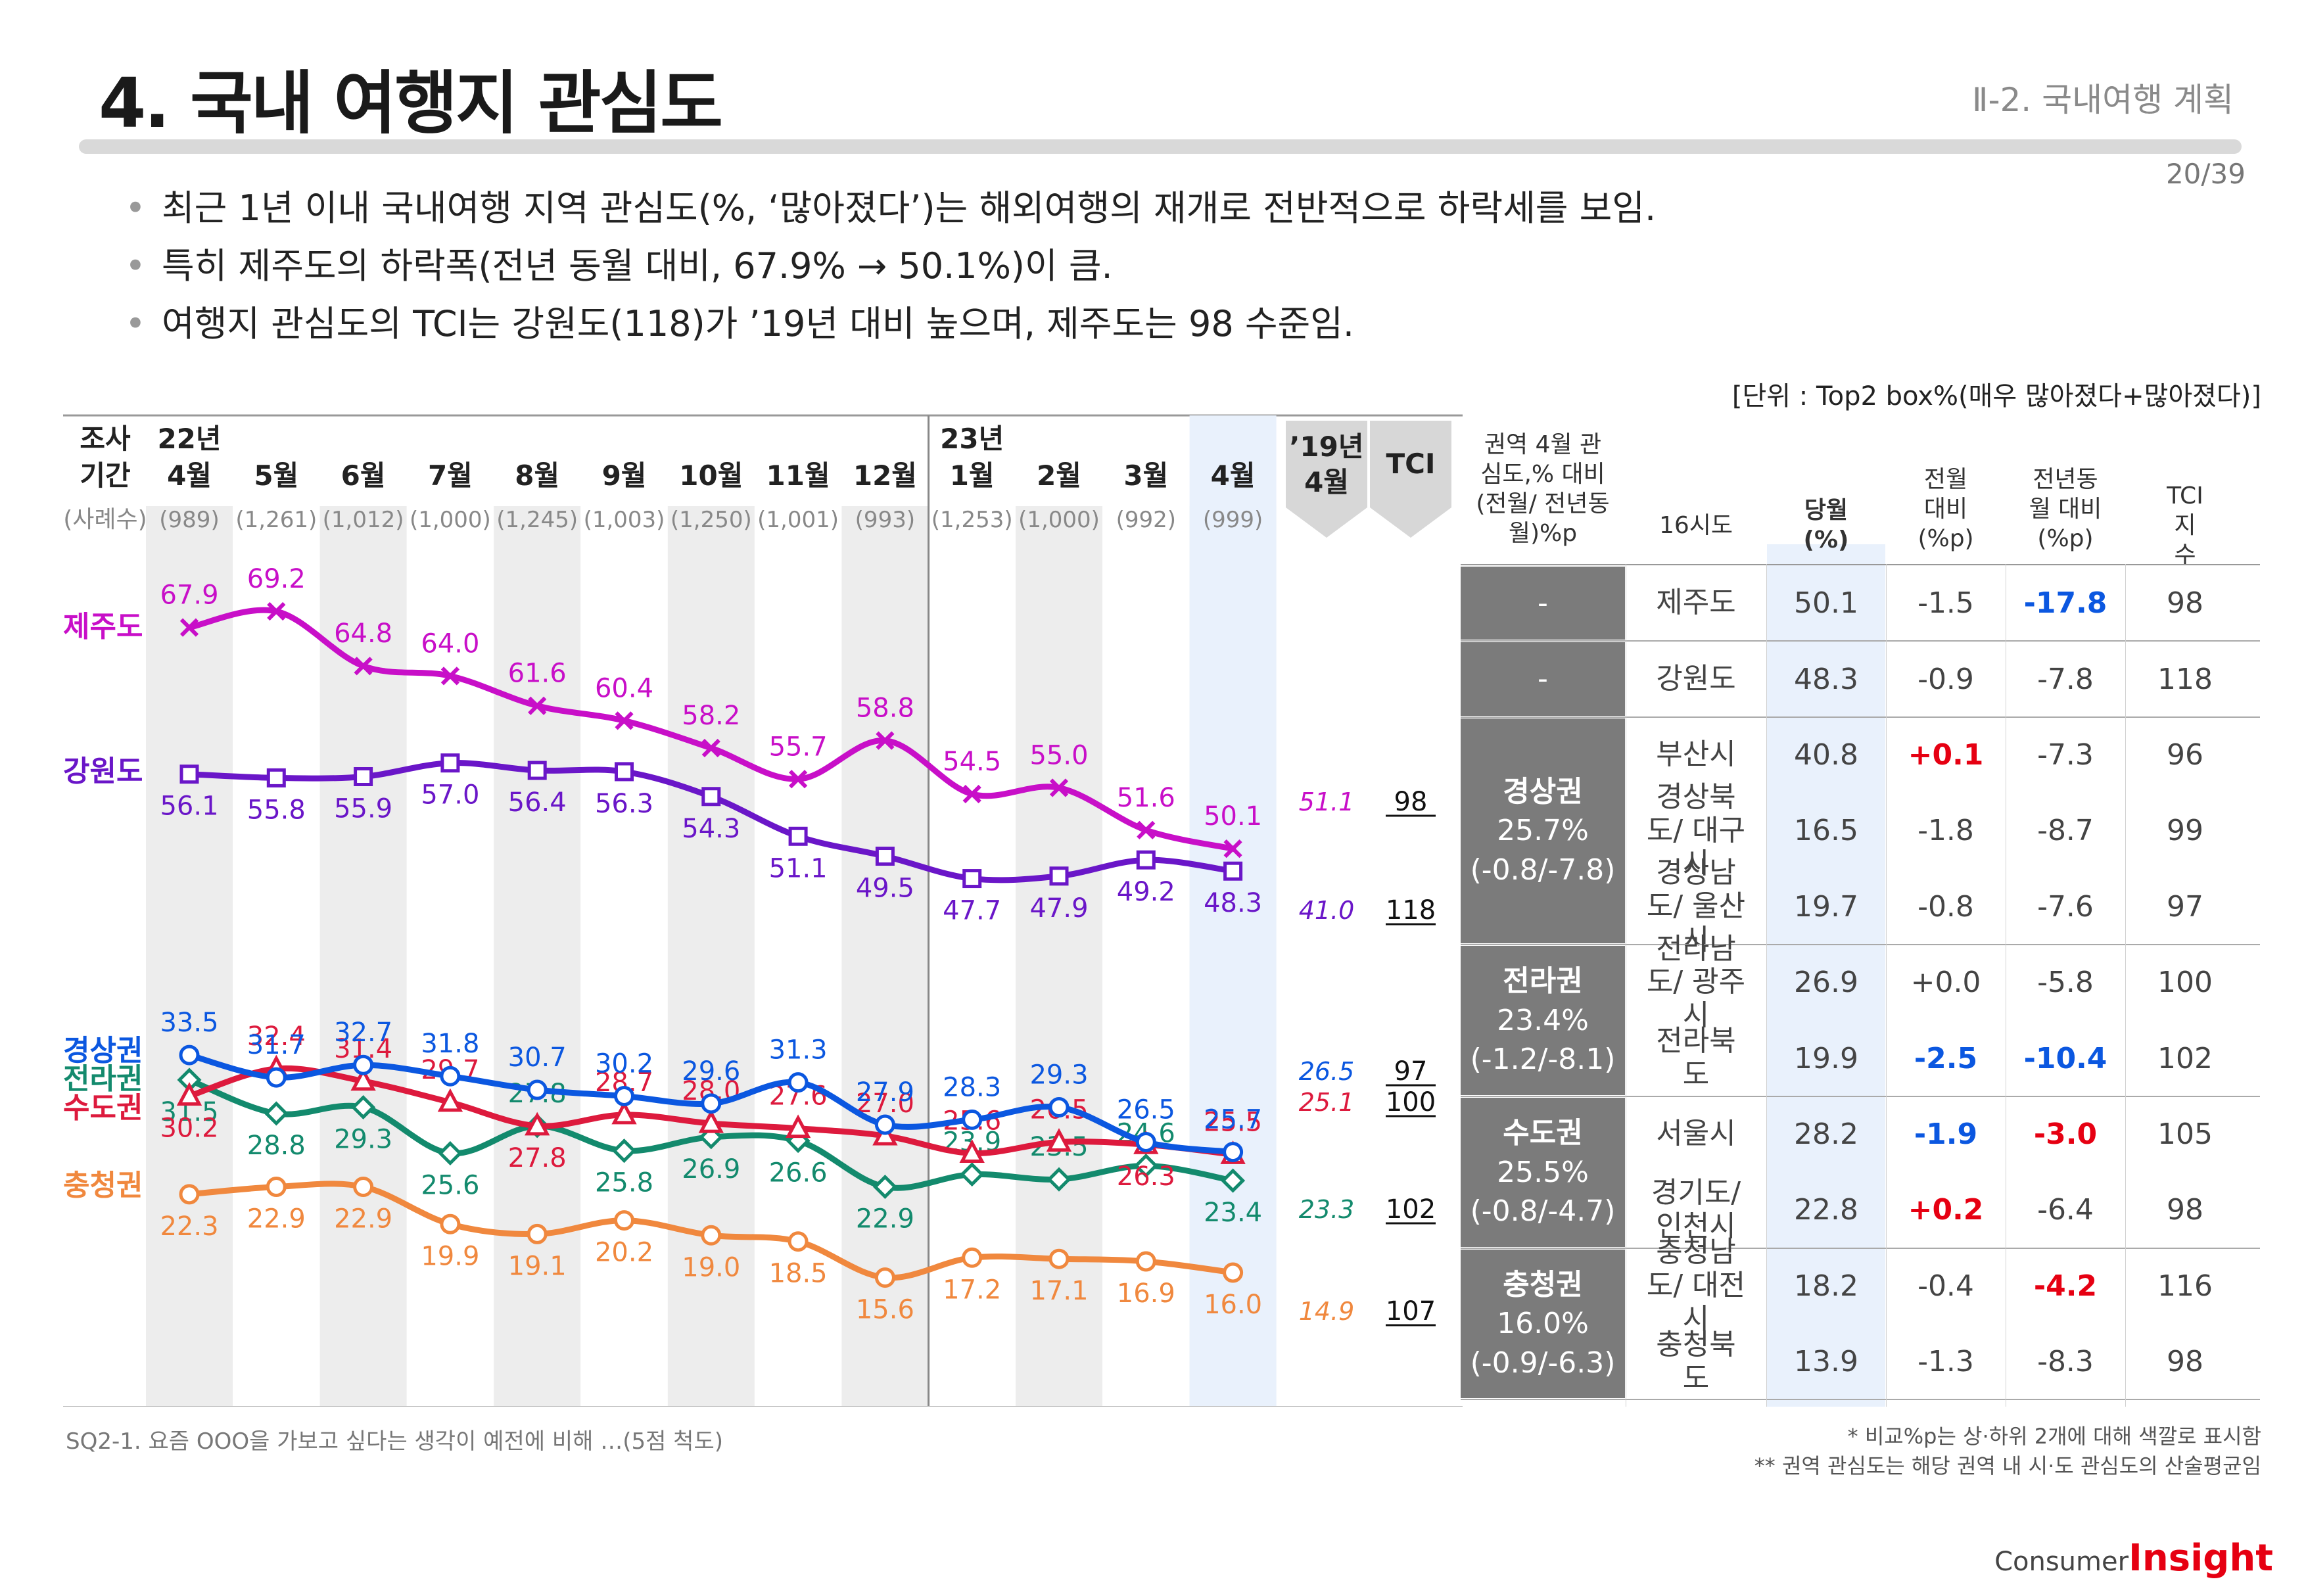 Image resolution: width=2306 pixels, height=1596 pixels. I want to click on mom-change: -1.8, so click(1946, 831).